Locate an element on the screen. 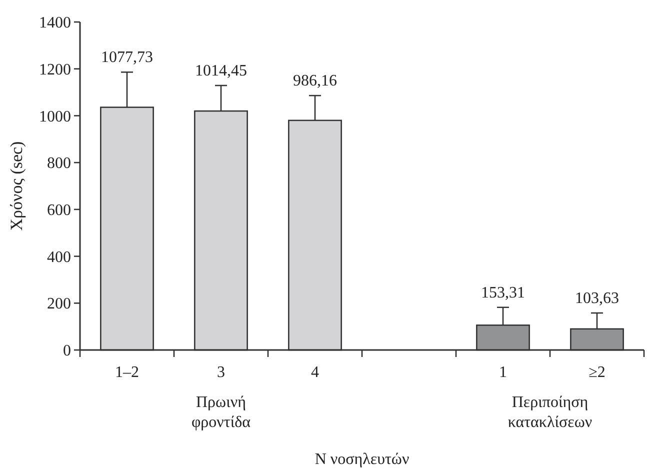 The height and width of the screenshot is (472, 647). annotation: 1077,73 is located at coordinates (127, 57).